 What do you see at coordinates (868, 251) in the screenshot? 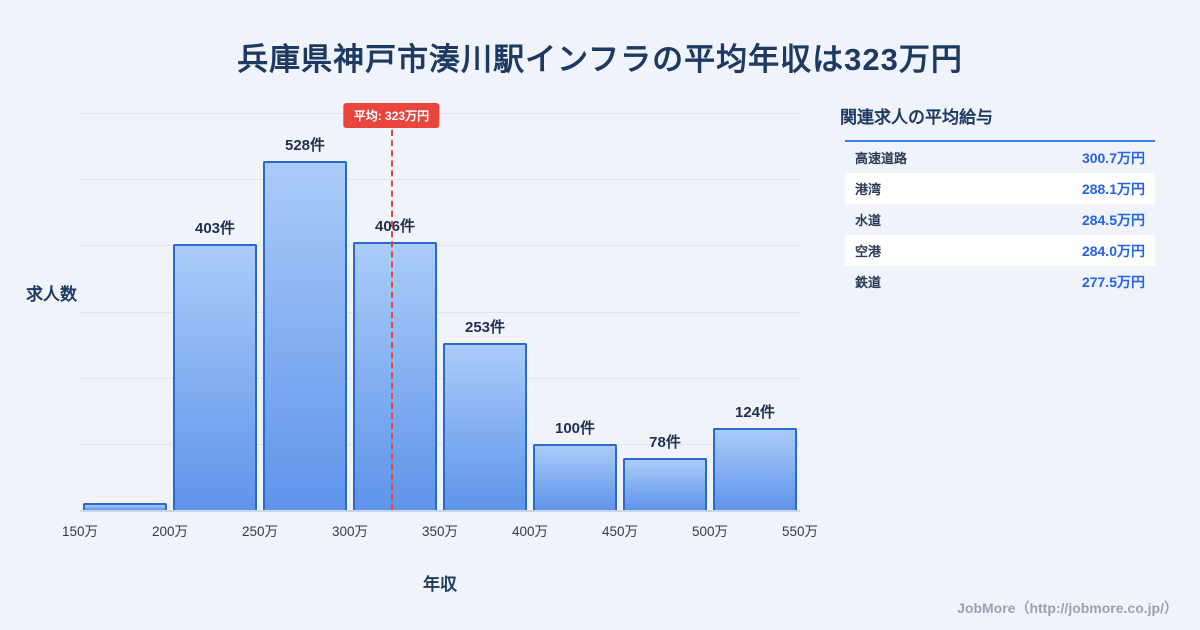
I see `salary-row-label: 空港` at bounding box center [868, 251].